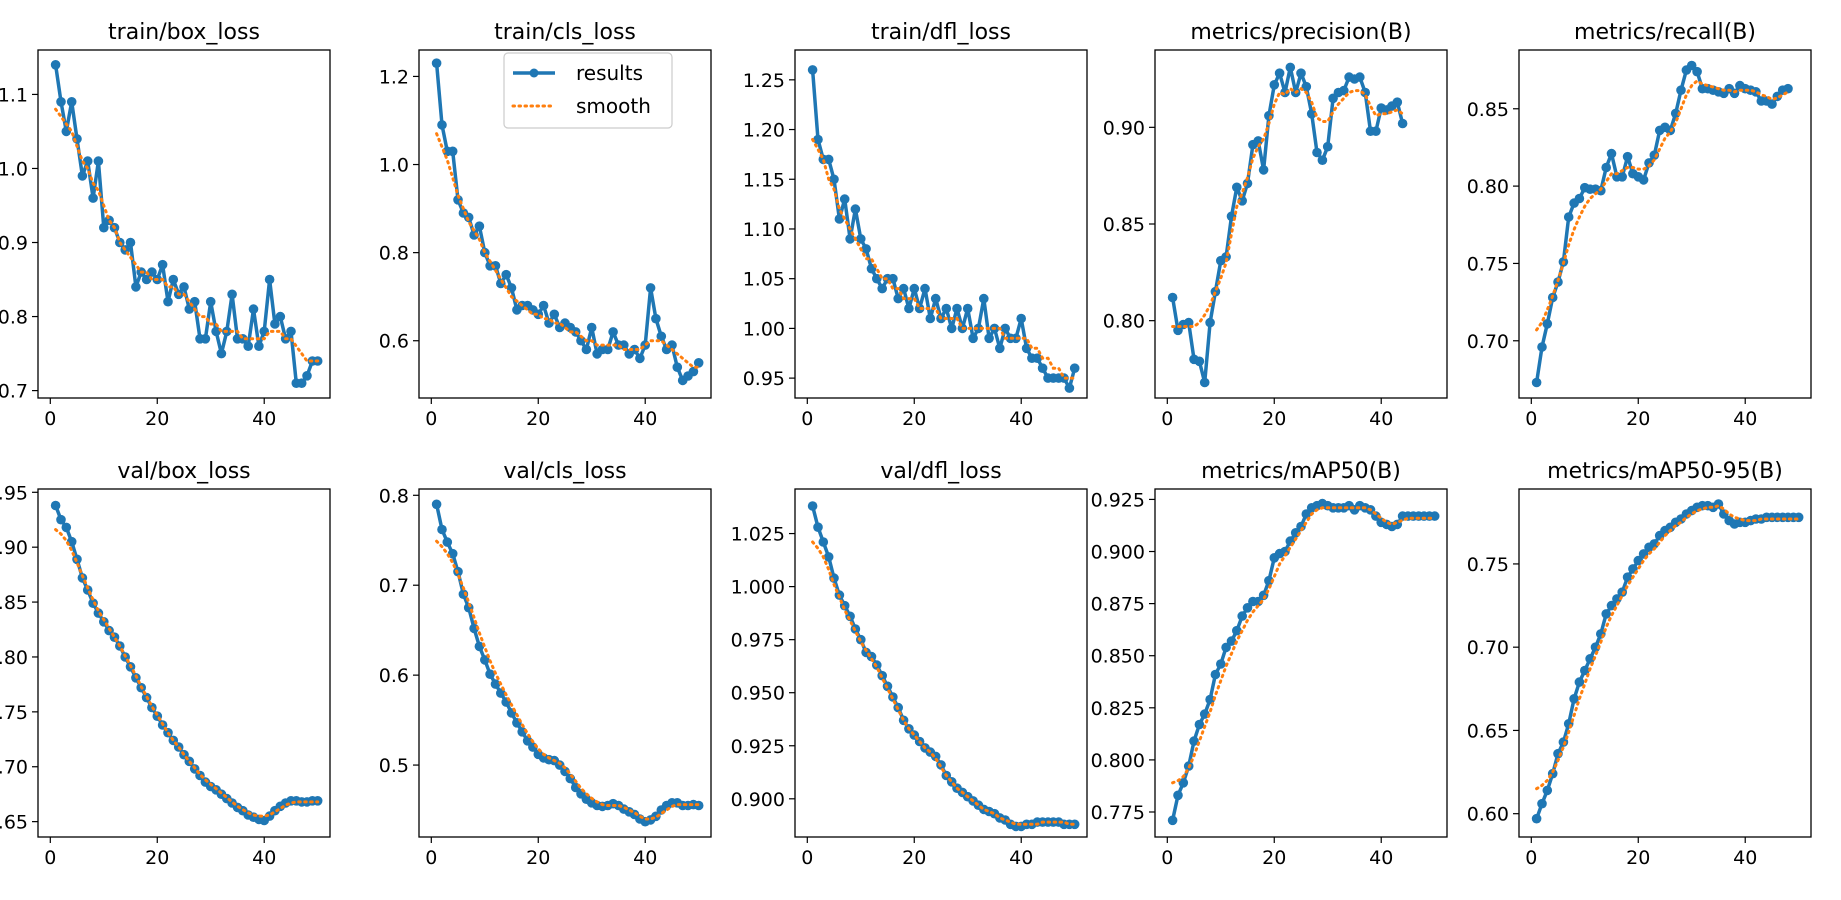 This screenshot has width=1841, height=900. What do you see at coordinates (588, 90) in the screenshot?
I see `legend: results smooth` at bounding box center [588, 90].